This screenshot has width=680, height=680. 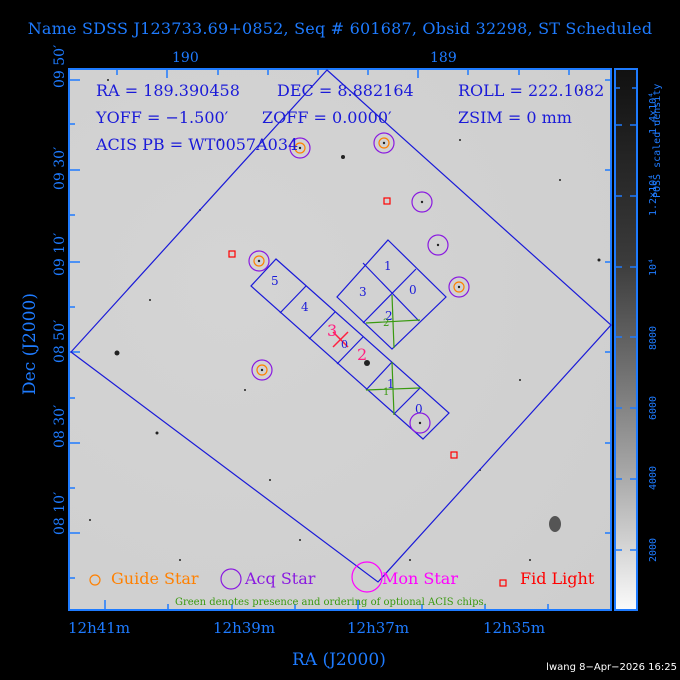 I want to click on optional-chip-markers, so click(x=393, y=355).